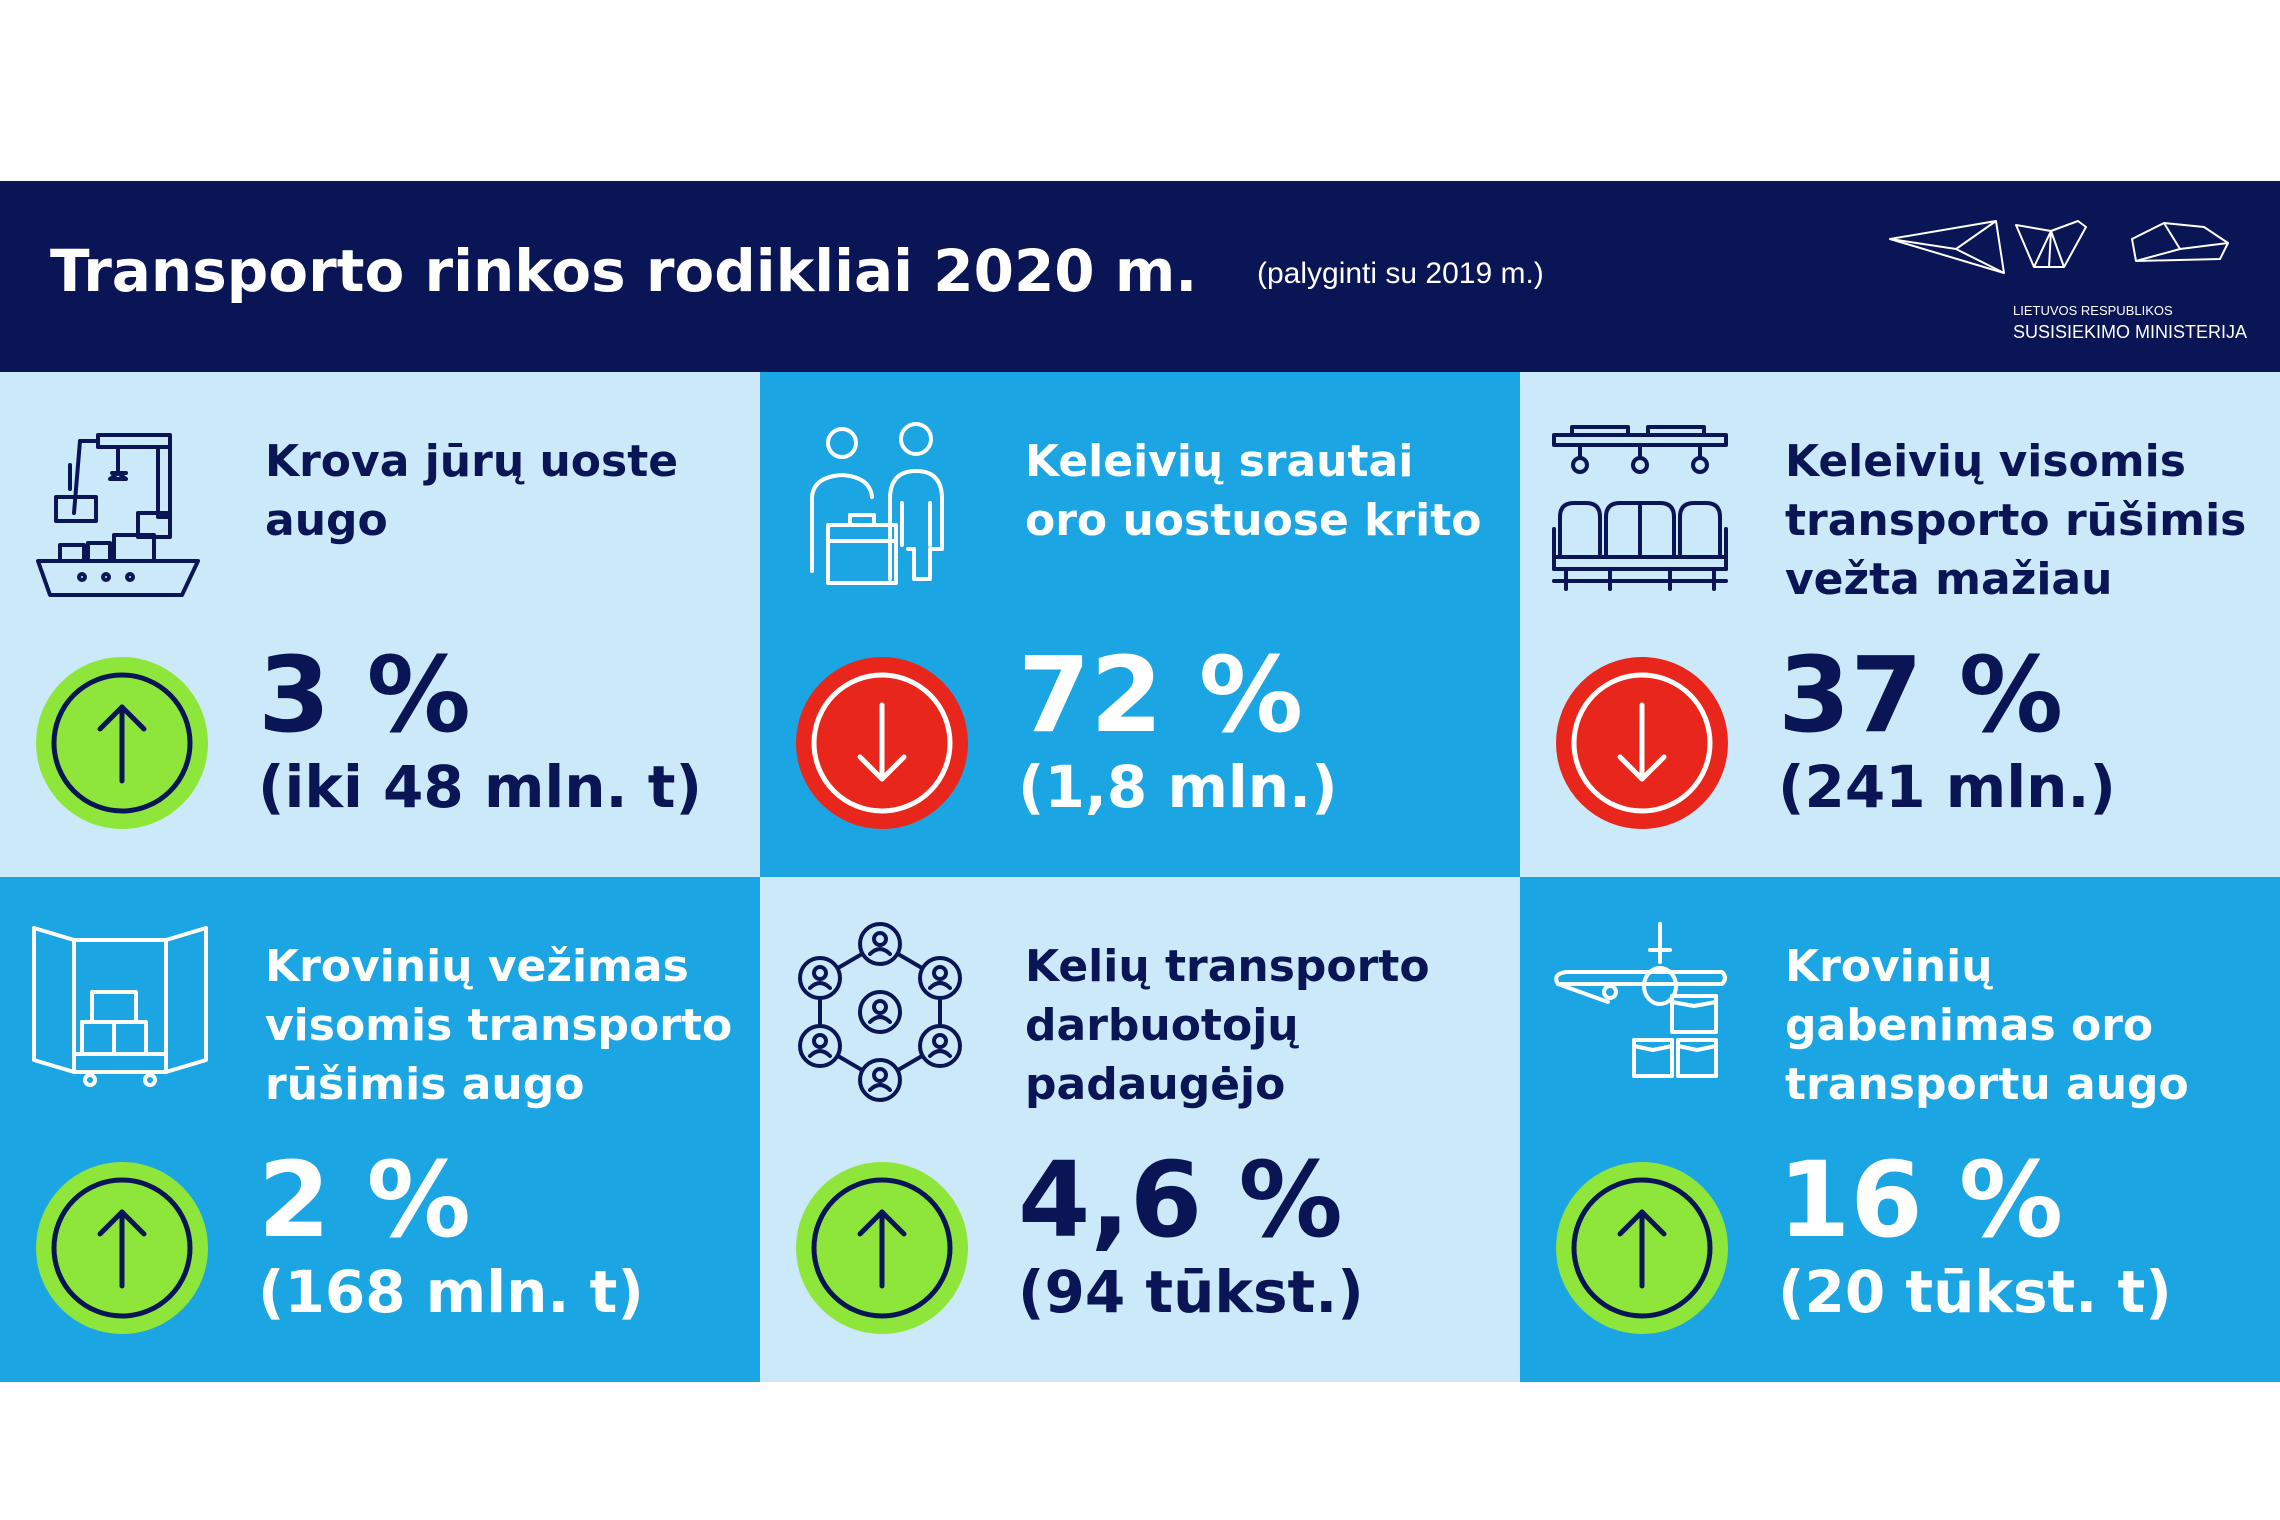 The width and height of the screenshot is (2280, 1520). Describe the element at coordinates (1400, 273) in the screenshot. I see `page-subtitle: (palyginti su 2019 m.)` at that location.